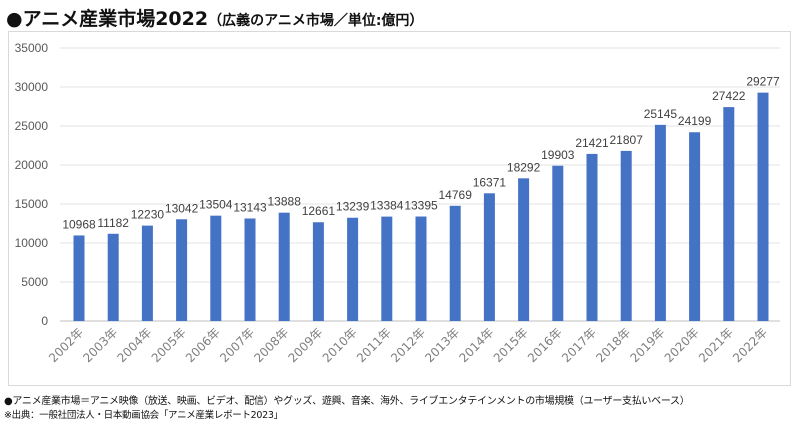 This screenshot has height=423, width=800. I want to click on y-tick-label: 0, so click(44, 321).